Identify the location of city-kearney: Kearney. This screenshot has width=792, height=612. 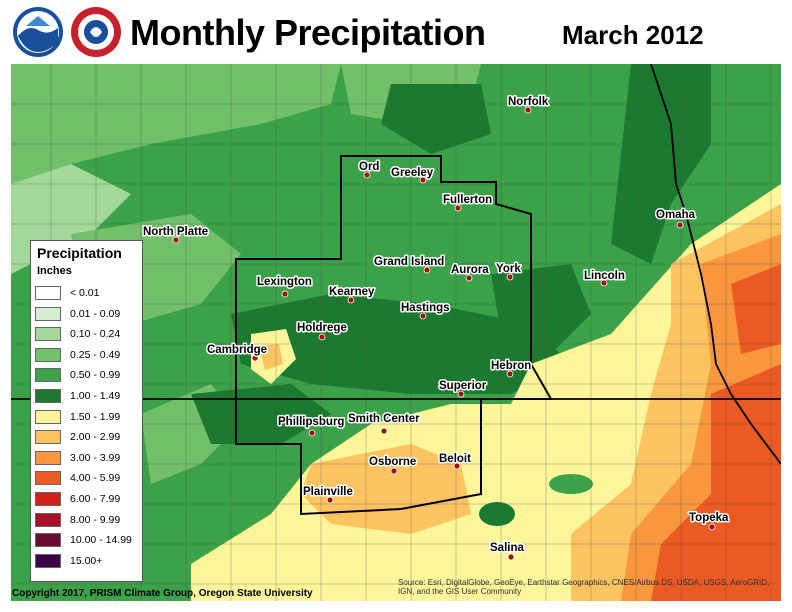
(352, 294).